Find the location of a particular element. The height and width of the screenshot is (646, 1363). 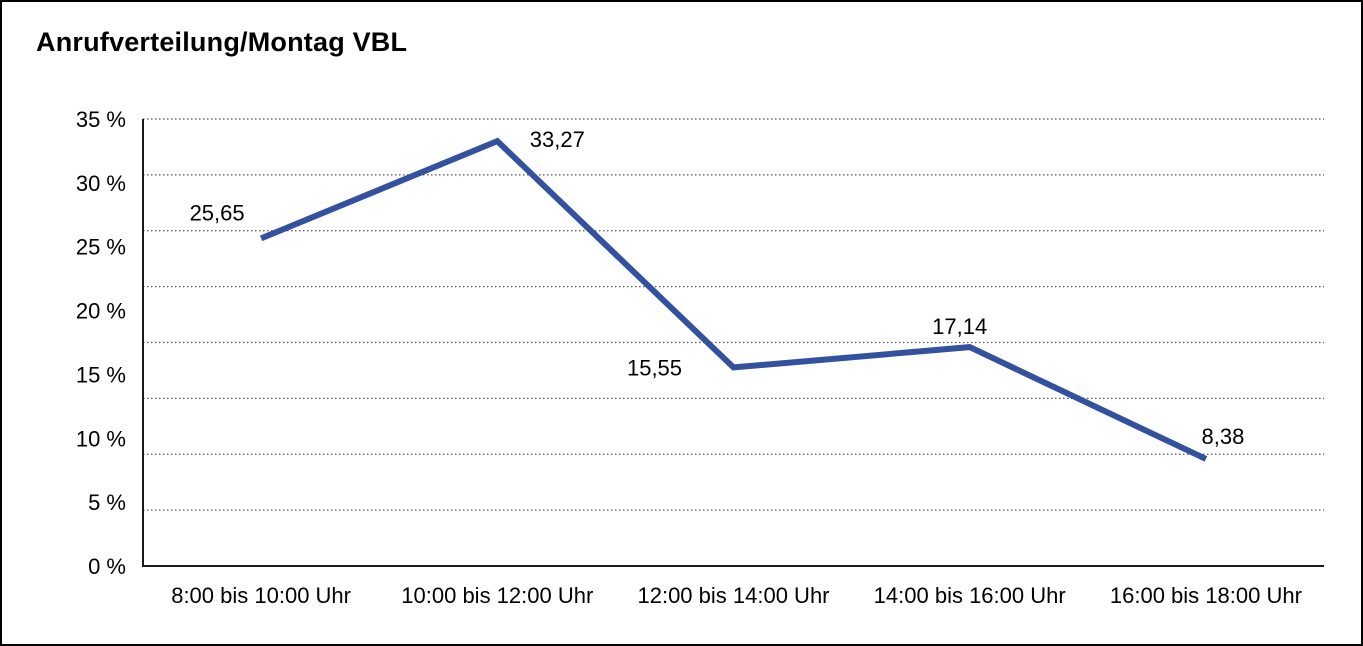

y-tick-label: 35 % is located at coordinates (101, 119).